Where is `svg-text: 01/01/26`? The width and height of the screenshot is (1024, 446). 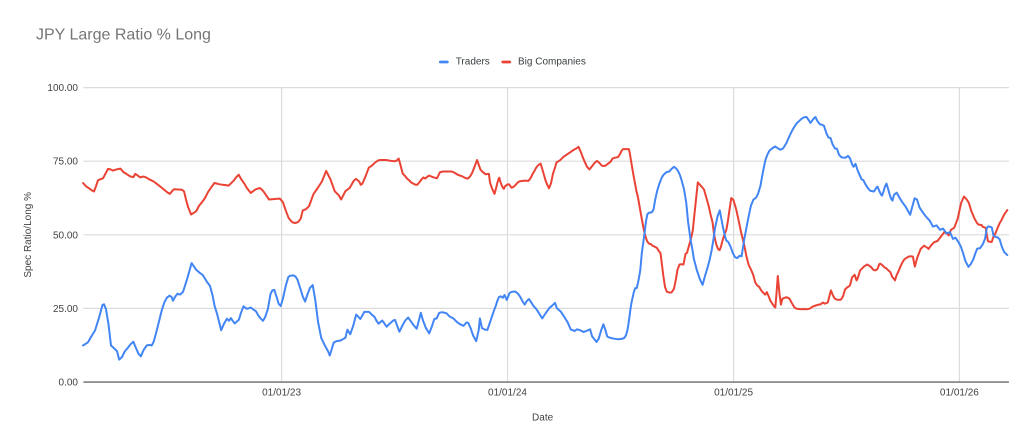 svg-text: 01/01/26 is located at coordinates (959, 393).